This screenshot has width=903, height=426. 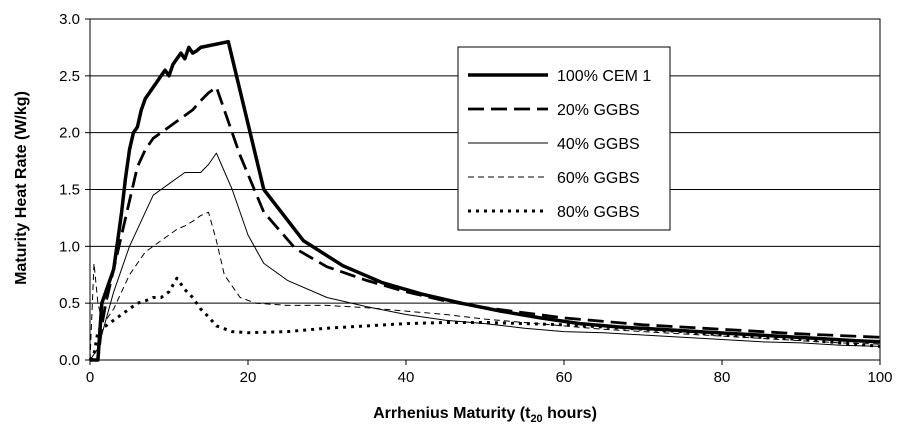 What do you see at coordinates (69, 190) in the screenshot?
I see `y-tick-label: 1.5` at bounding box center [69, 190].